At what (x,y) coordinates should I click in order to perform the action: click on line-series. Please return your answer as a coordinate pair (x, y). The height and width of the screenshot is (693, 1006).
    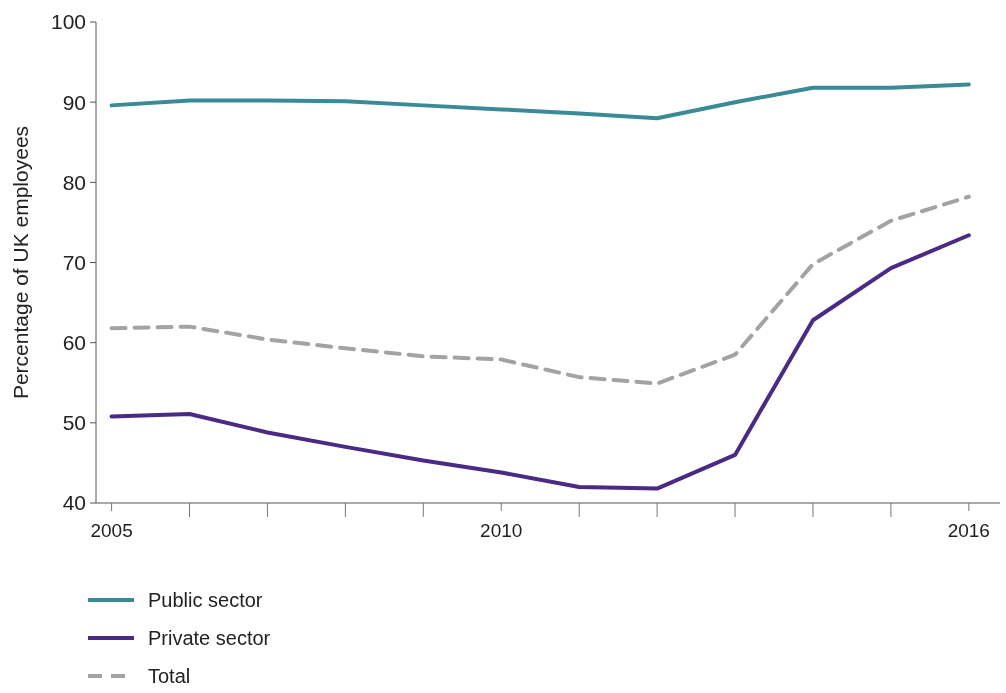
    Looking at the image, I should click on (540, 101).